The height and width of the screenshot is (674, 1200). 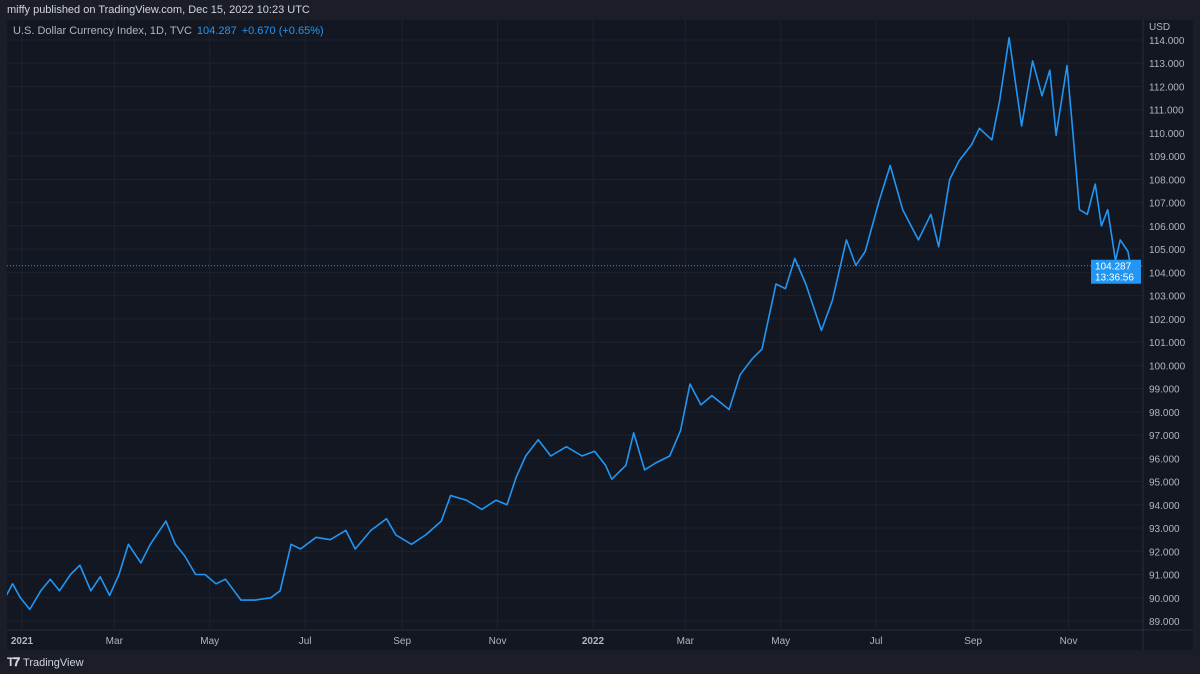 I want to click on brand-name: TradingView, so click(x=53, y=662).